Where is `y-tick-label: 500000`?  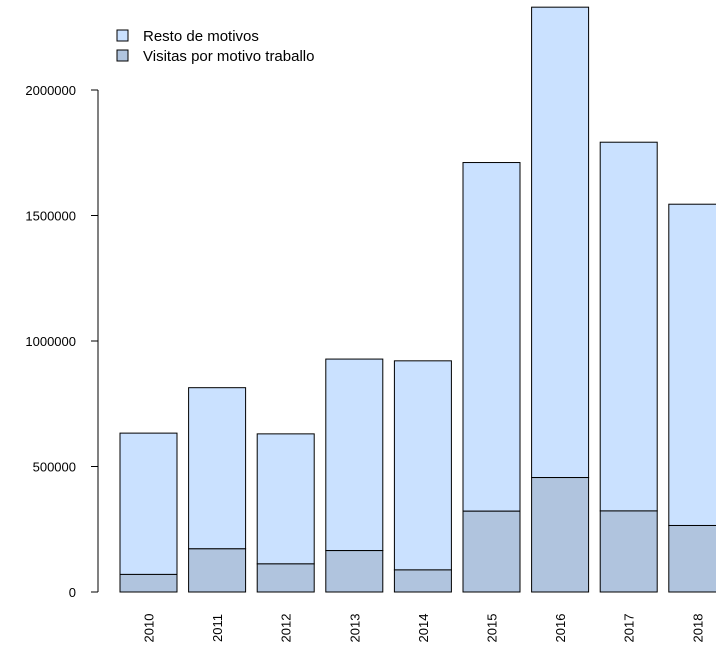 y-tick-label: 500000 is located at coordinates (54, 467).